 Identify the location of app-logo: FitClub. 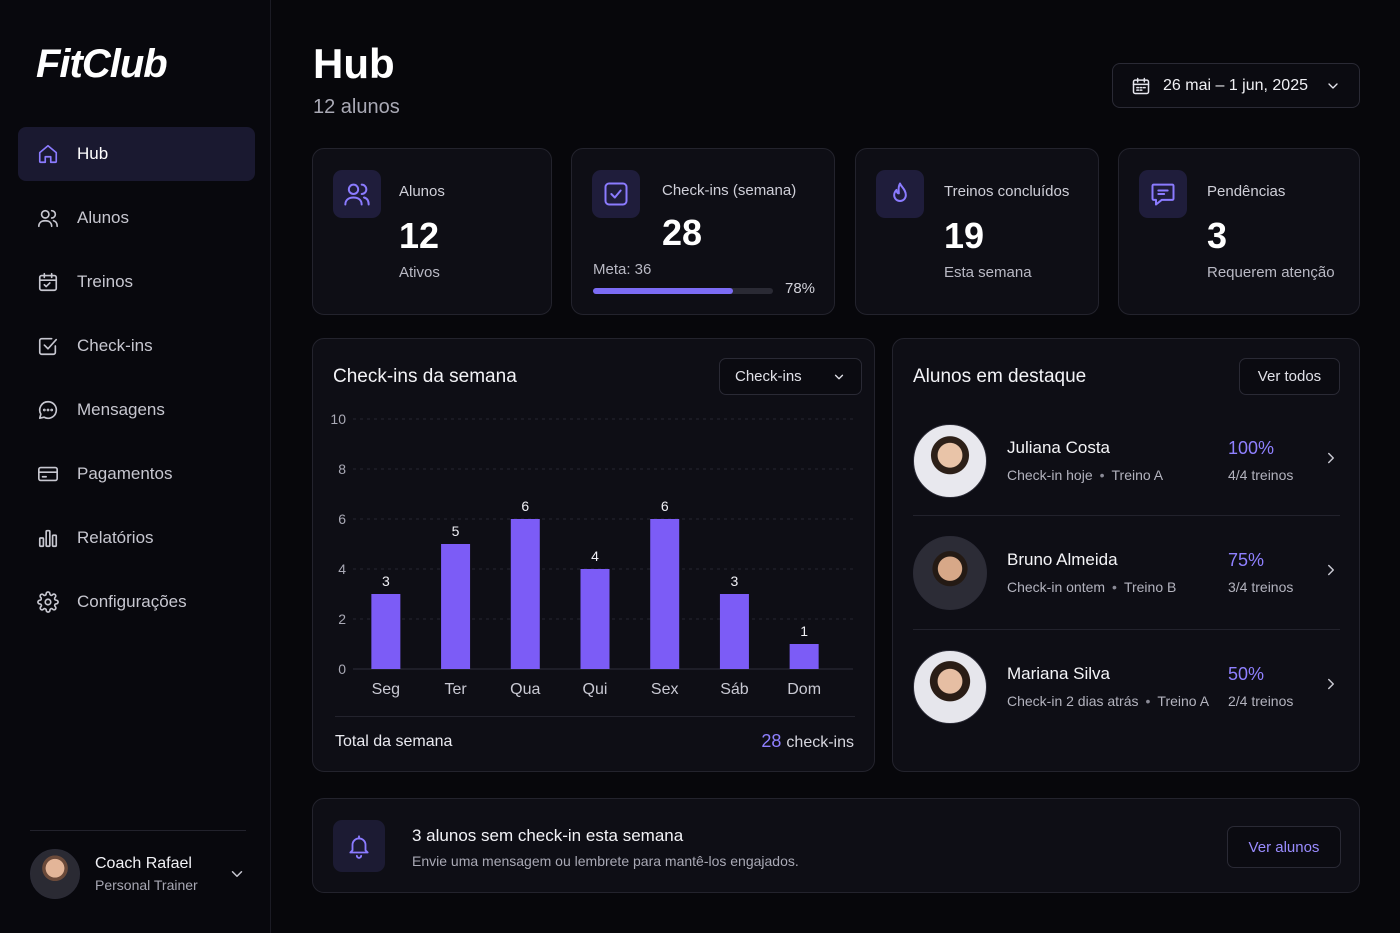
(102, 64).